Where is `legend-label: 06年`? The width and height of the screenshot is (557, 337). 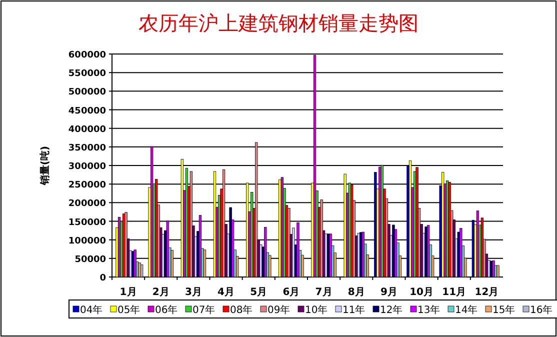 legend-label: 06年 is located at coordinates (166, 310).